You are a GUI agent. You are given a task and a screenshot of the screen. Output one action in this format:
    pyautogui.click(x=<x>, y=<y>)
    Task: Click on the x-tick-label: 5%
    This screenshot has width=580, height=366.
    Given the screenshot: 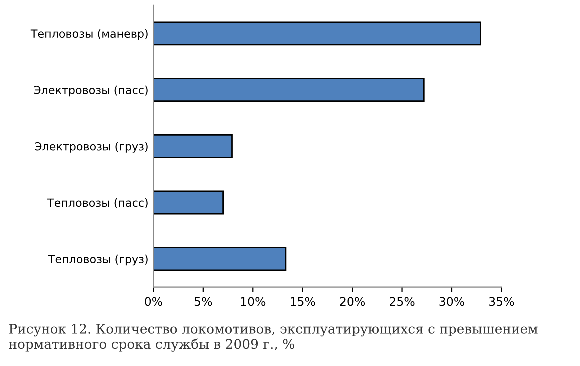 What is the action you would take?
    pyautogui.click(x=203, y=301)
    